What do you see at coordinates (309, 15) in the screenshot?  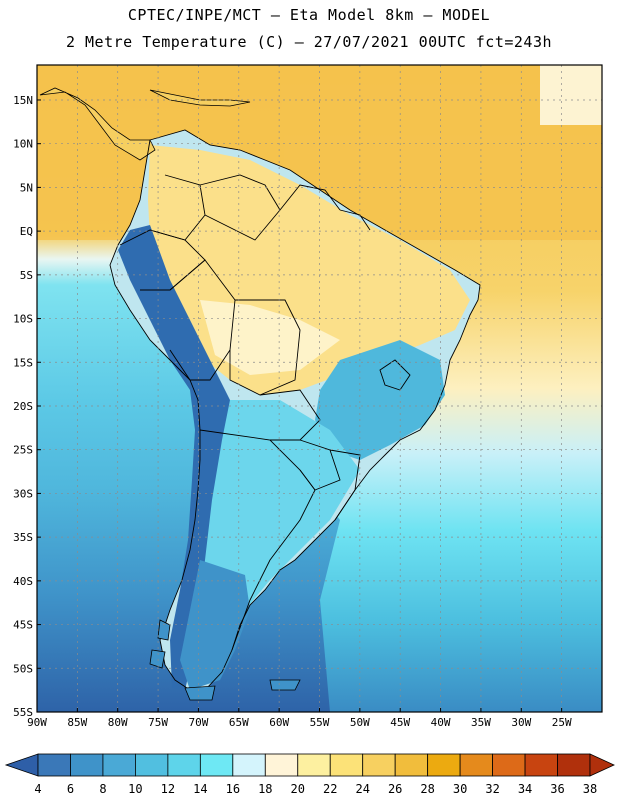 I see `title-line-1: CPTEC/INPE/MCT – Eta Model 8km – MODEL` at bounding box center [309, 15].